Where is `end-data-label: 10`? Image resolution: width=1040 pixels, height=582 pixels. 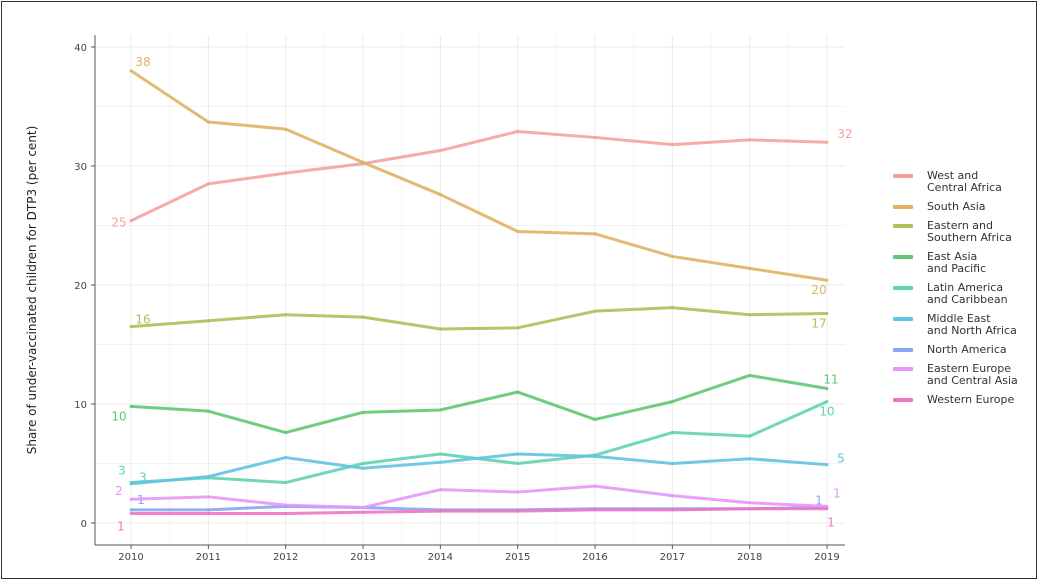 end-data-label: 10 is located at coordinates (826, 412).